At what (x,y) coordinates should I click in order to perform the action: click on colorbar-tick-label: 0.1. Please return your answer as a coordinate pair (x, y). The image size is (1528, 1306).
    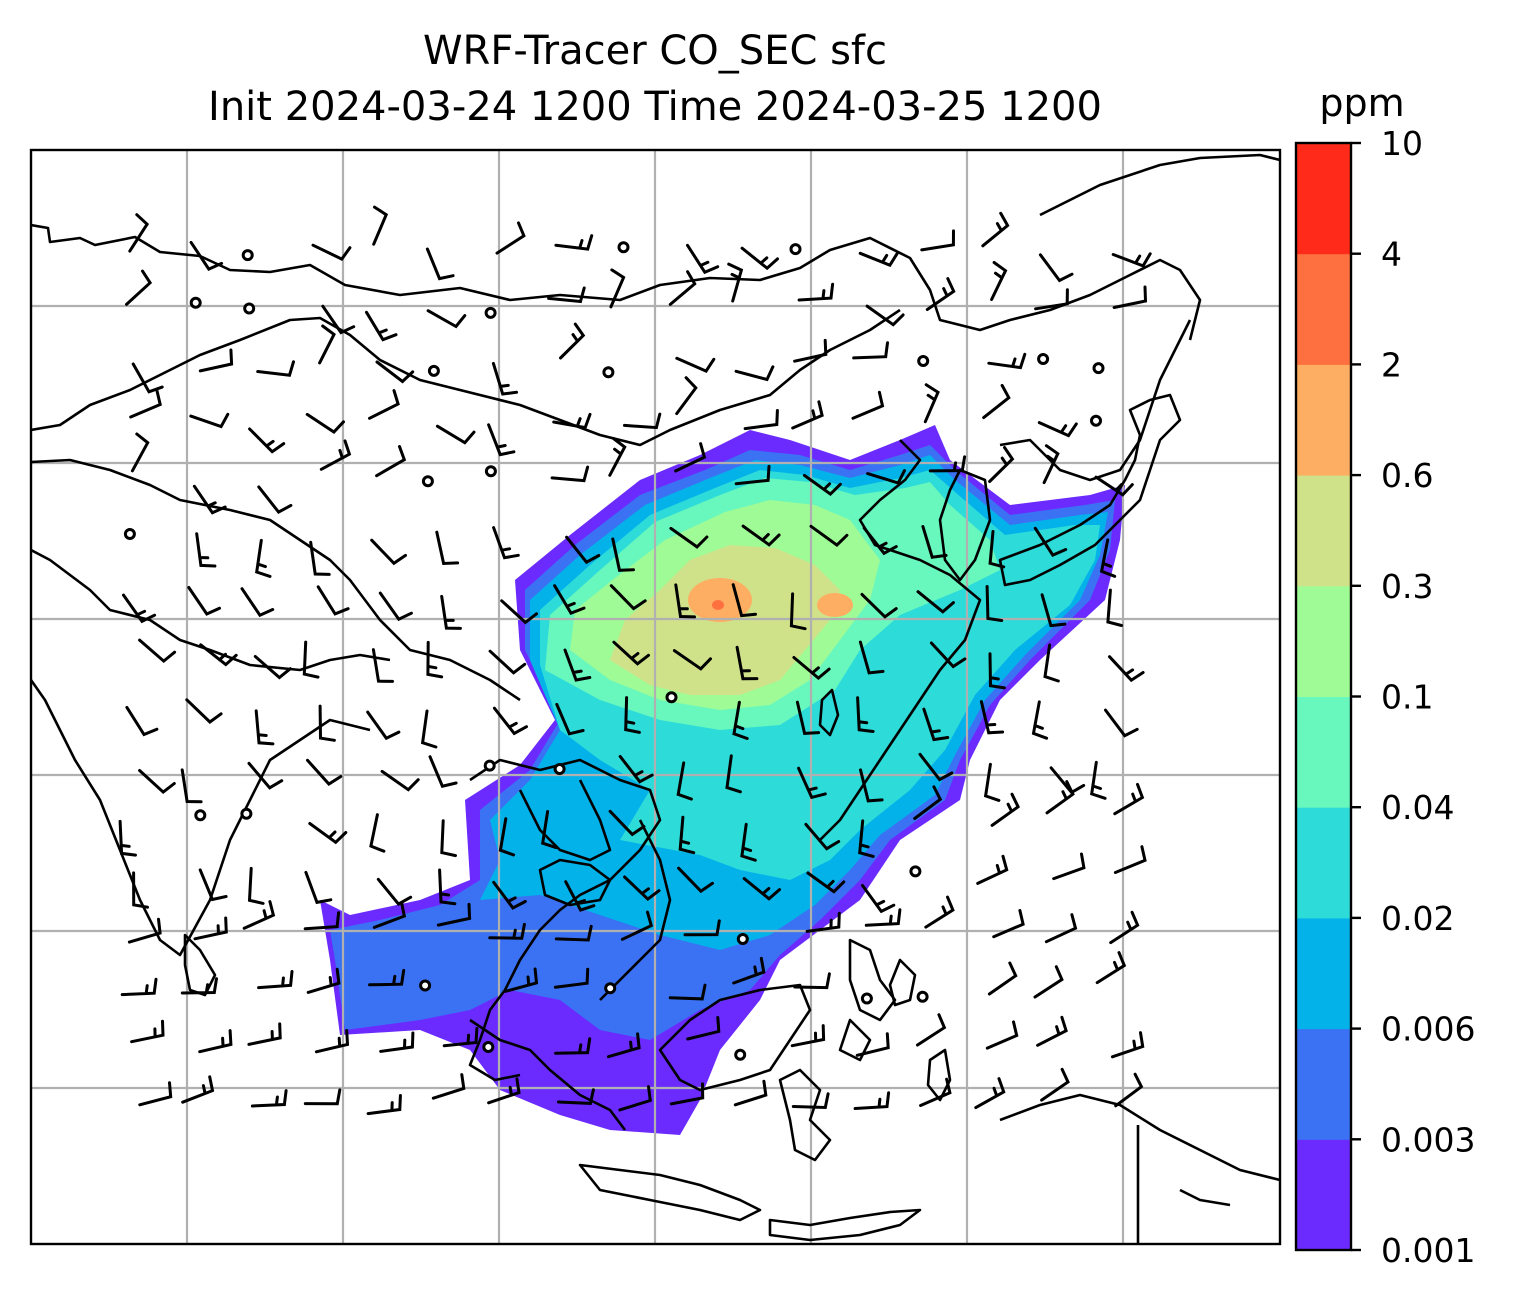
    Looking at the image, I should click on (1407, 697).